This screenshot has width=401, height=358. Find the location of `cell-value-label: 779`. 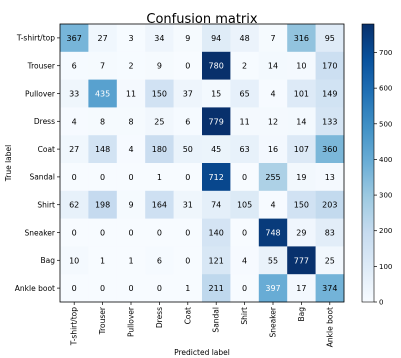

cell-value-label: 779 is located at coordinates (216, 121).